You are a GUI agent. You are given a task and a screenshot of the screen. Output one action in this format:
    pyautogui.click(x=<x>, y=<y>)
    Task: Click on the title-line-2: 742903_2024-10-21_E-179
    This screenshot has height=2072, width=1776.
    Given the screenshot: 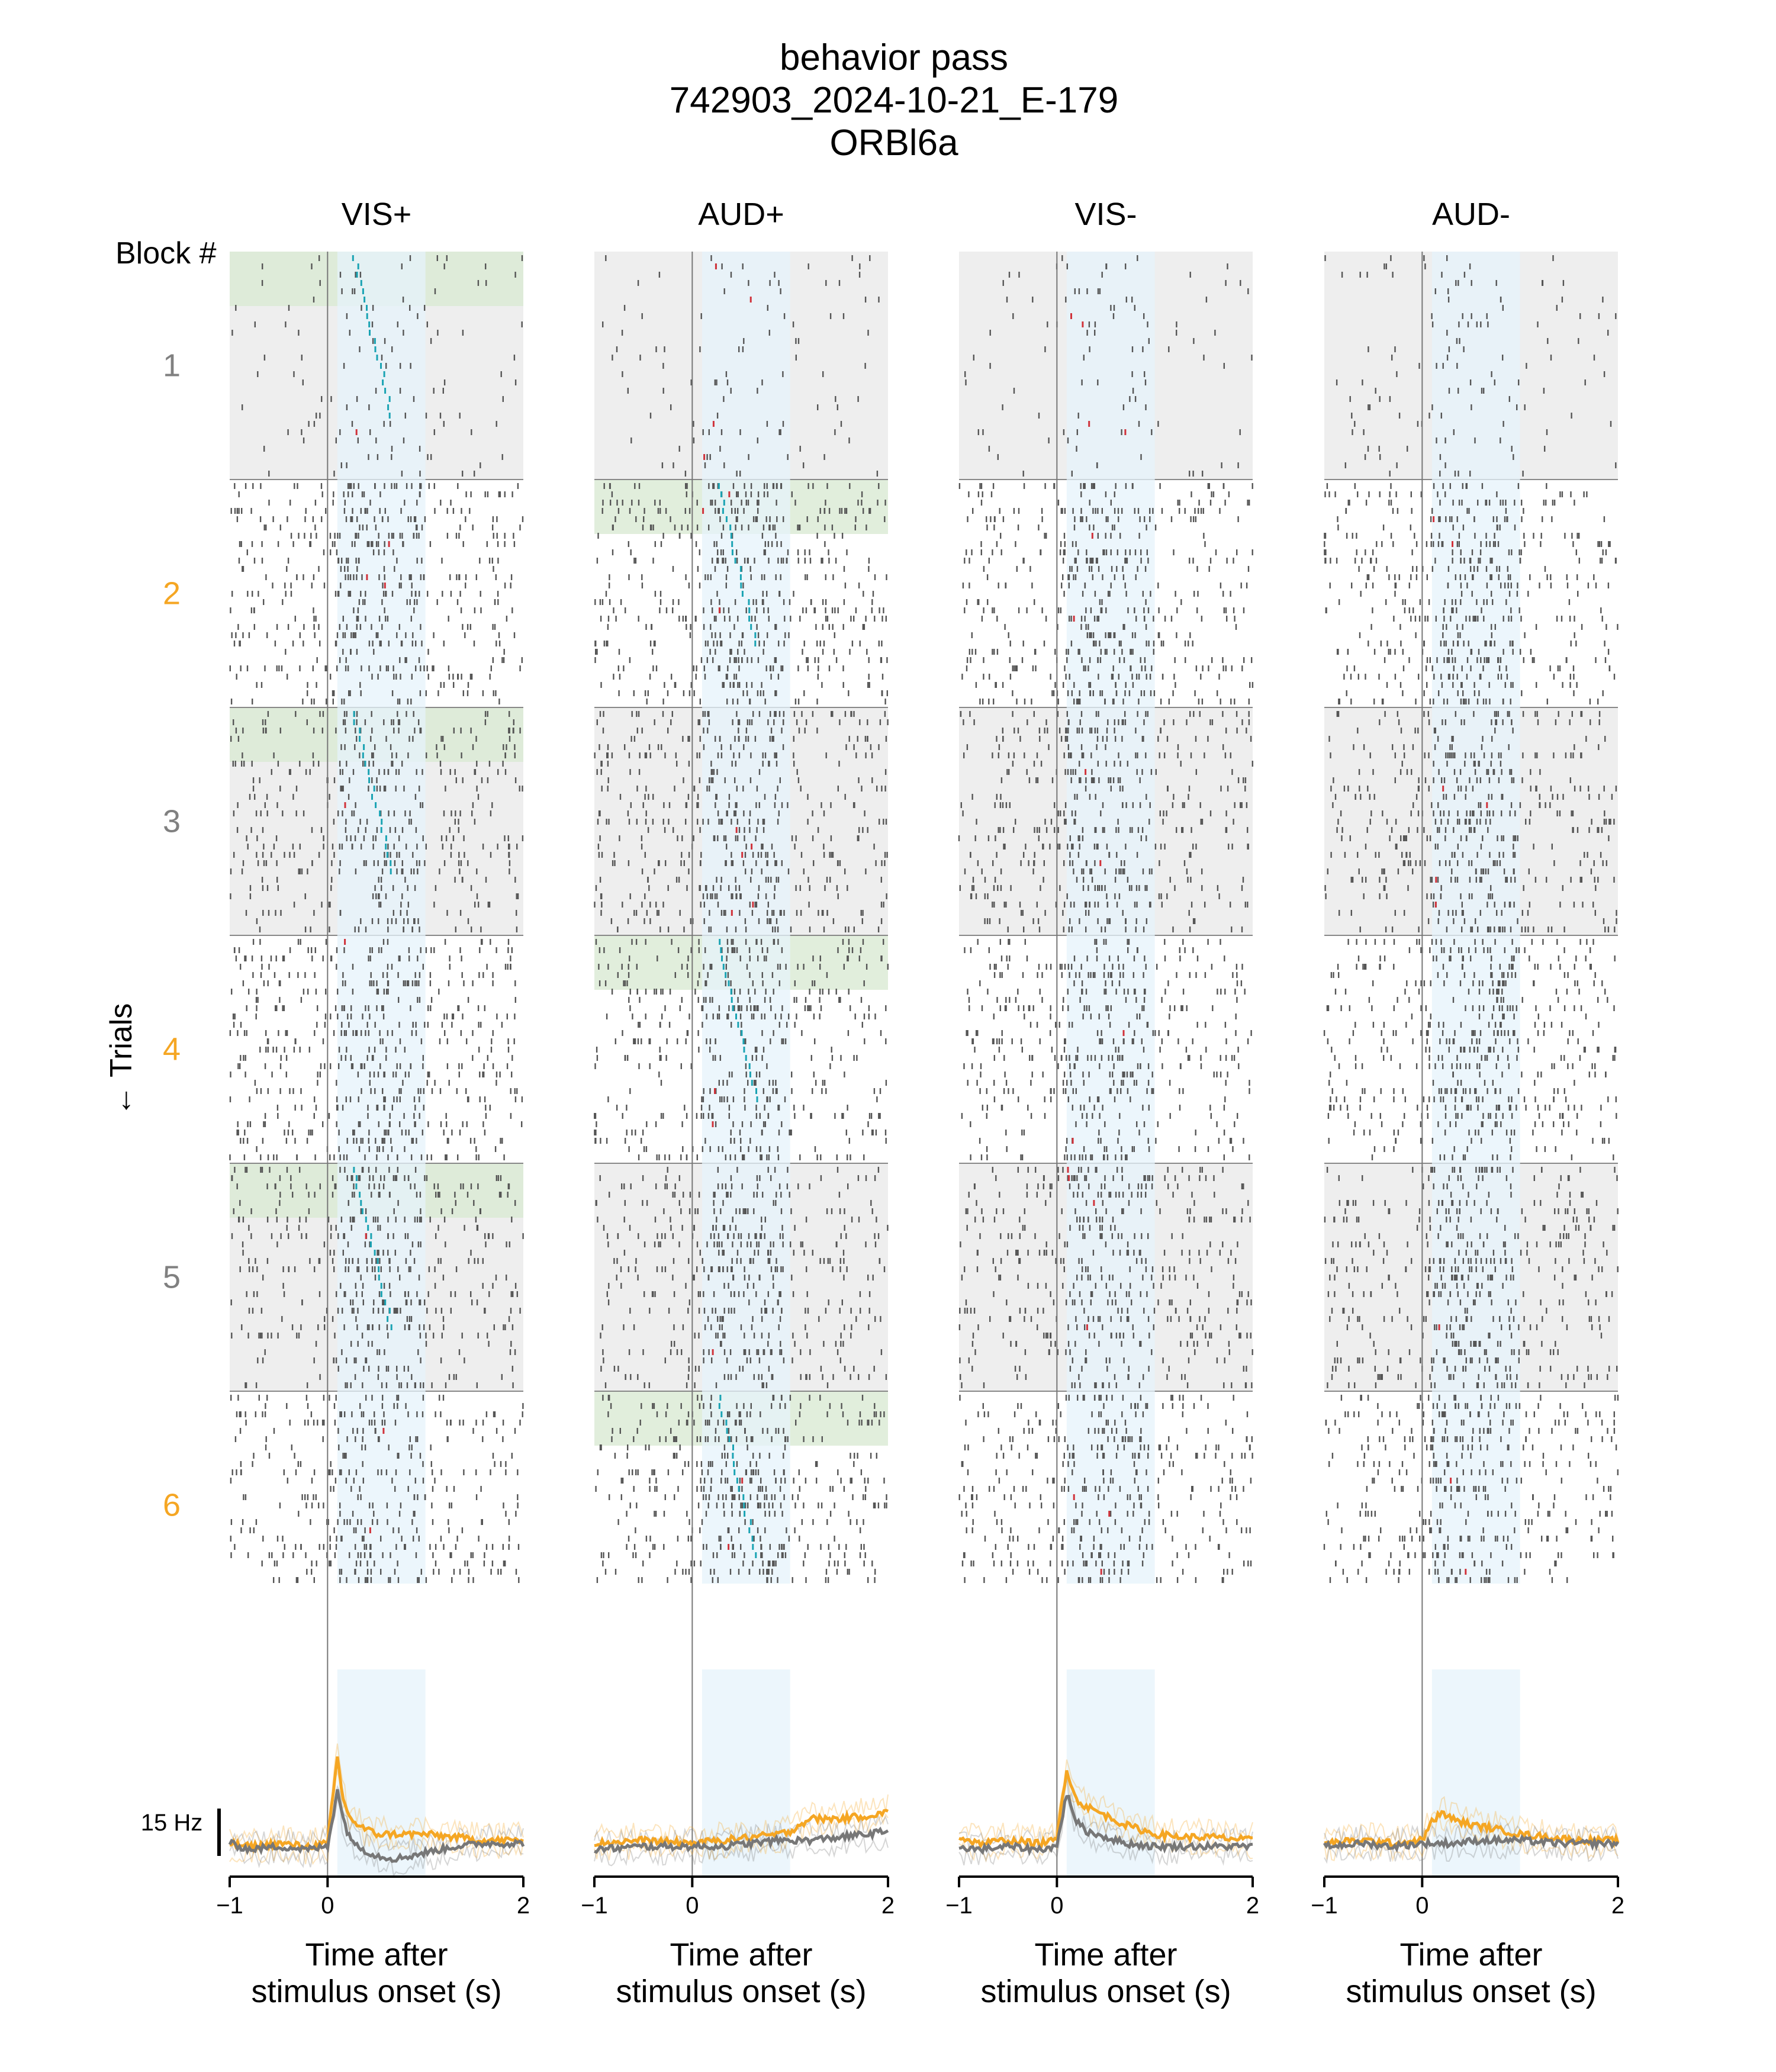 What is the action you would take?
    pyautogui.click(x=894, y=100)
    